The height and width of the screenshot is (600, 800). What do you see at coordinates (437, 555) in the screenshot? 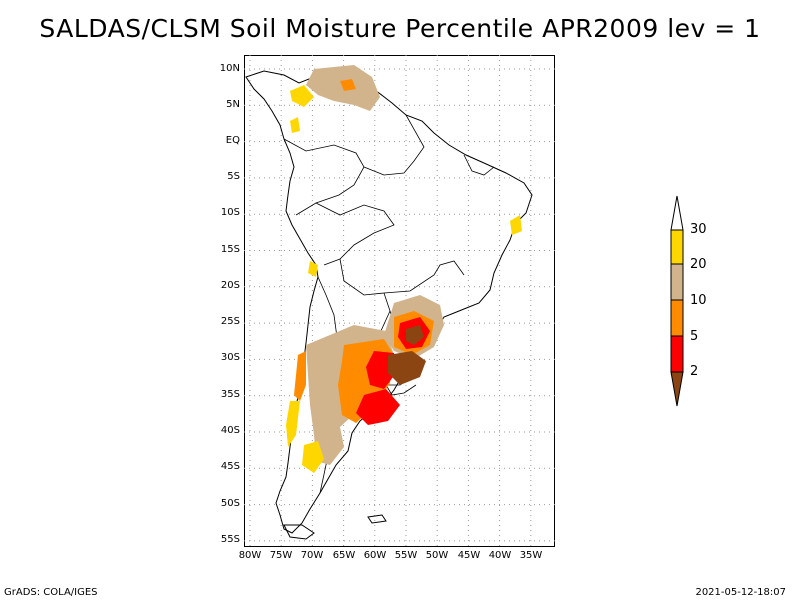
I see `lon-label: 50W` at bounding box center [437, 555].